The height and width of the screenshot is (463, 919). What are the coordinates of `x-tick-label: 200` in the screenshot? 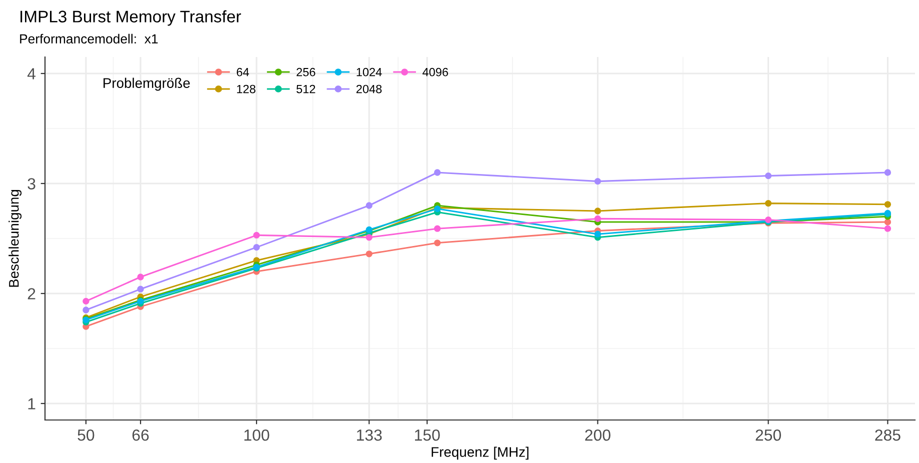 It's located at (597, 435).